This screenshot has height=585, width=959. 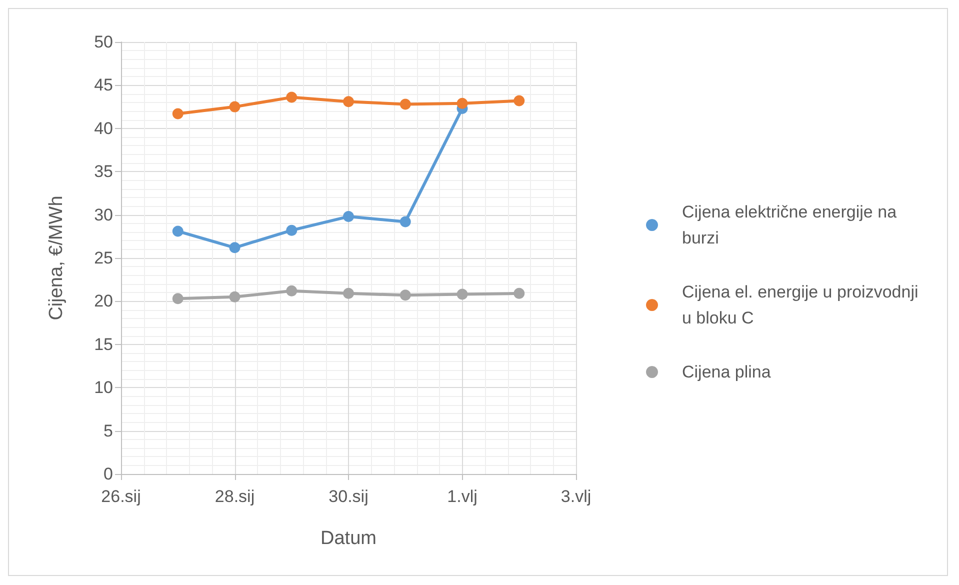 What do you see at coordinates (103, 42) in the screenshot?
I see `y-tick-label: 50` at bounding box center [103, 42].